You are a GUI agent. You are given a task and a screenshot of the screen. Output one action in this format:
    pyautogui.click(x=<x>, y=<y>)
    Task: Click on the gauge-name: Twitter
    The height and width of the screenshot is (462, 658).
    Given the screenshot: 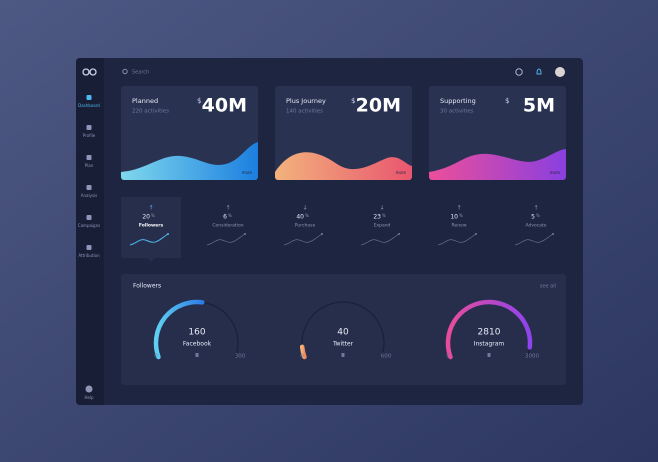 What is the action you would take?
    pyautogui.click(x=343, y=344)
    